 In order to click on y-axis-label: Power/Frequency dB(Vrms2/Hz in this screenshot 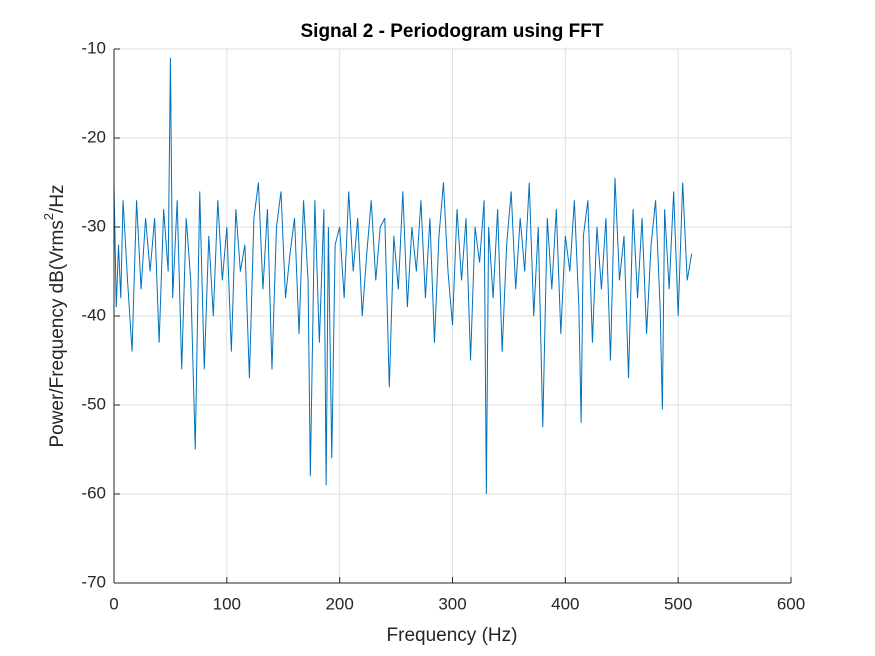, I will do `click(54, 315)`.